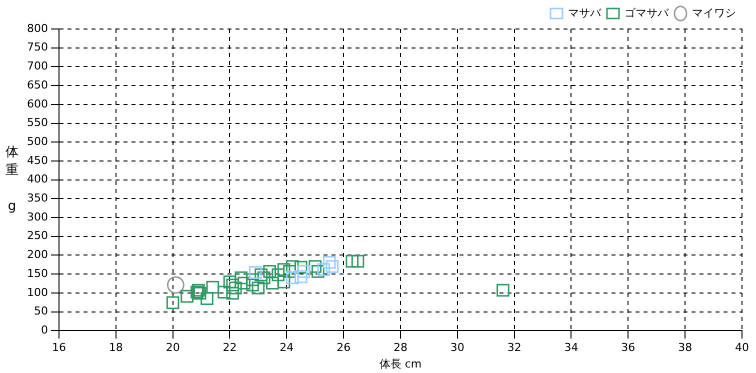  What do you see at coordinates (37, 235) in the screenshot?
I see `y-tick-label: 250` at bounding box center [37, 235].